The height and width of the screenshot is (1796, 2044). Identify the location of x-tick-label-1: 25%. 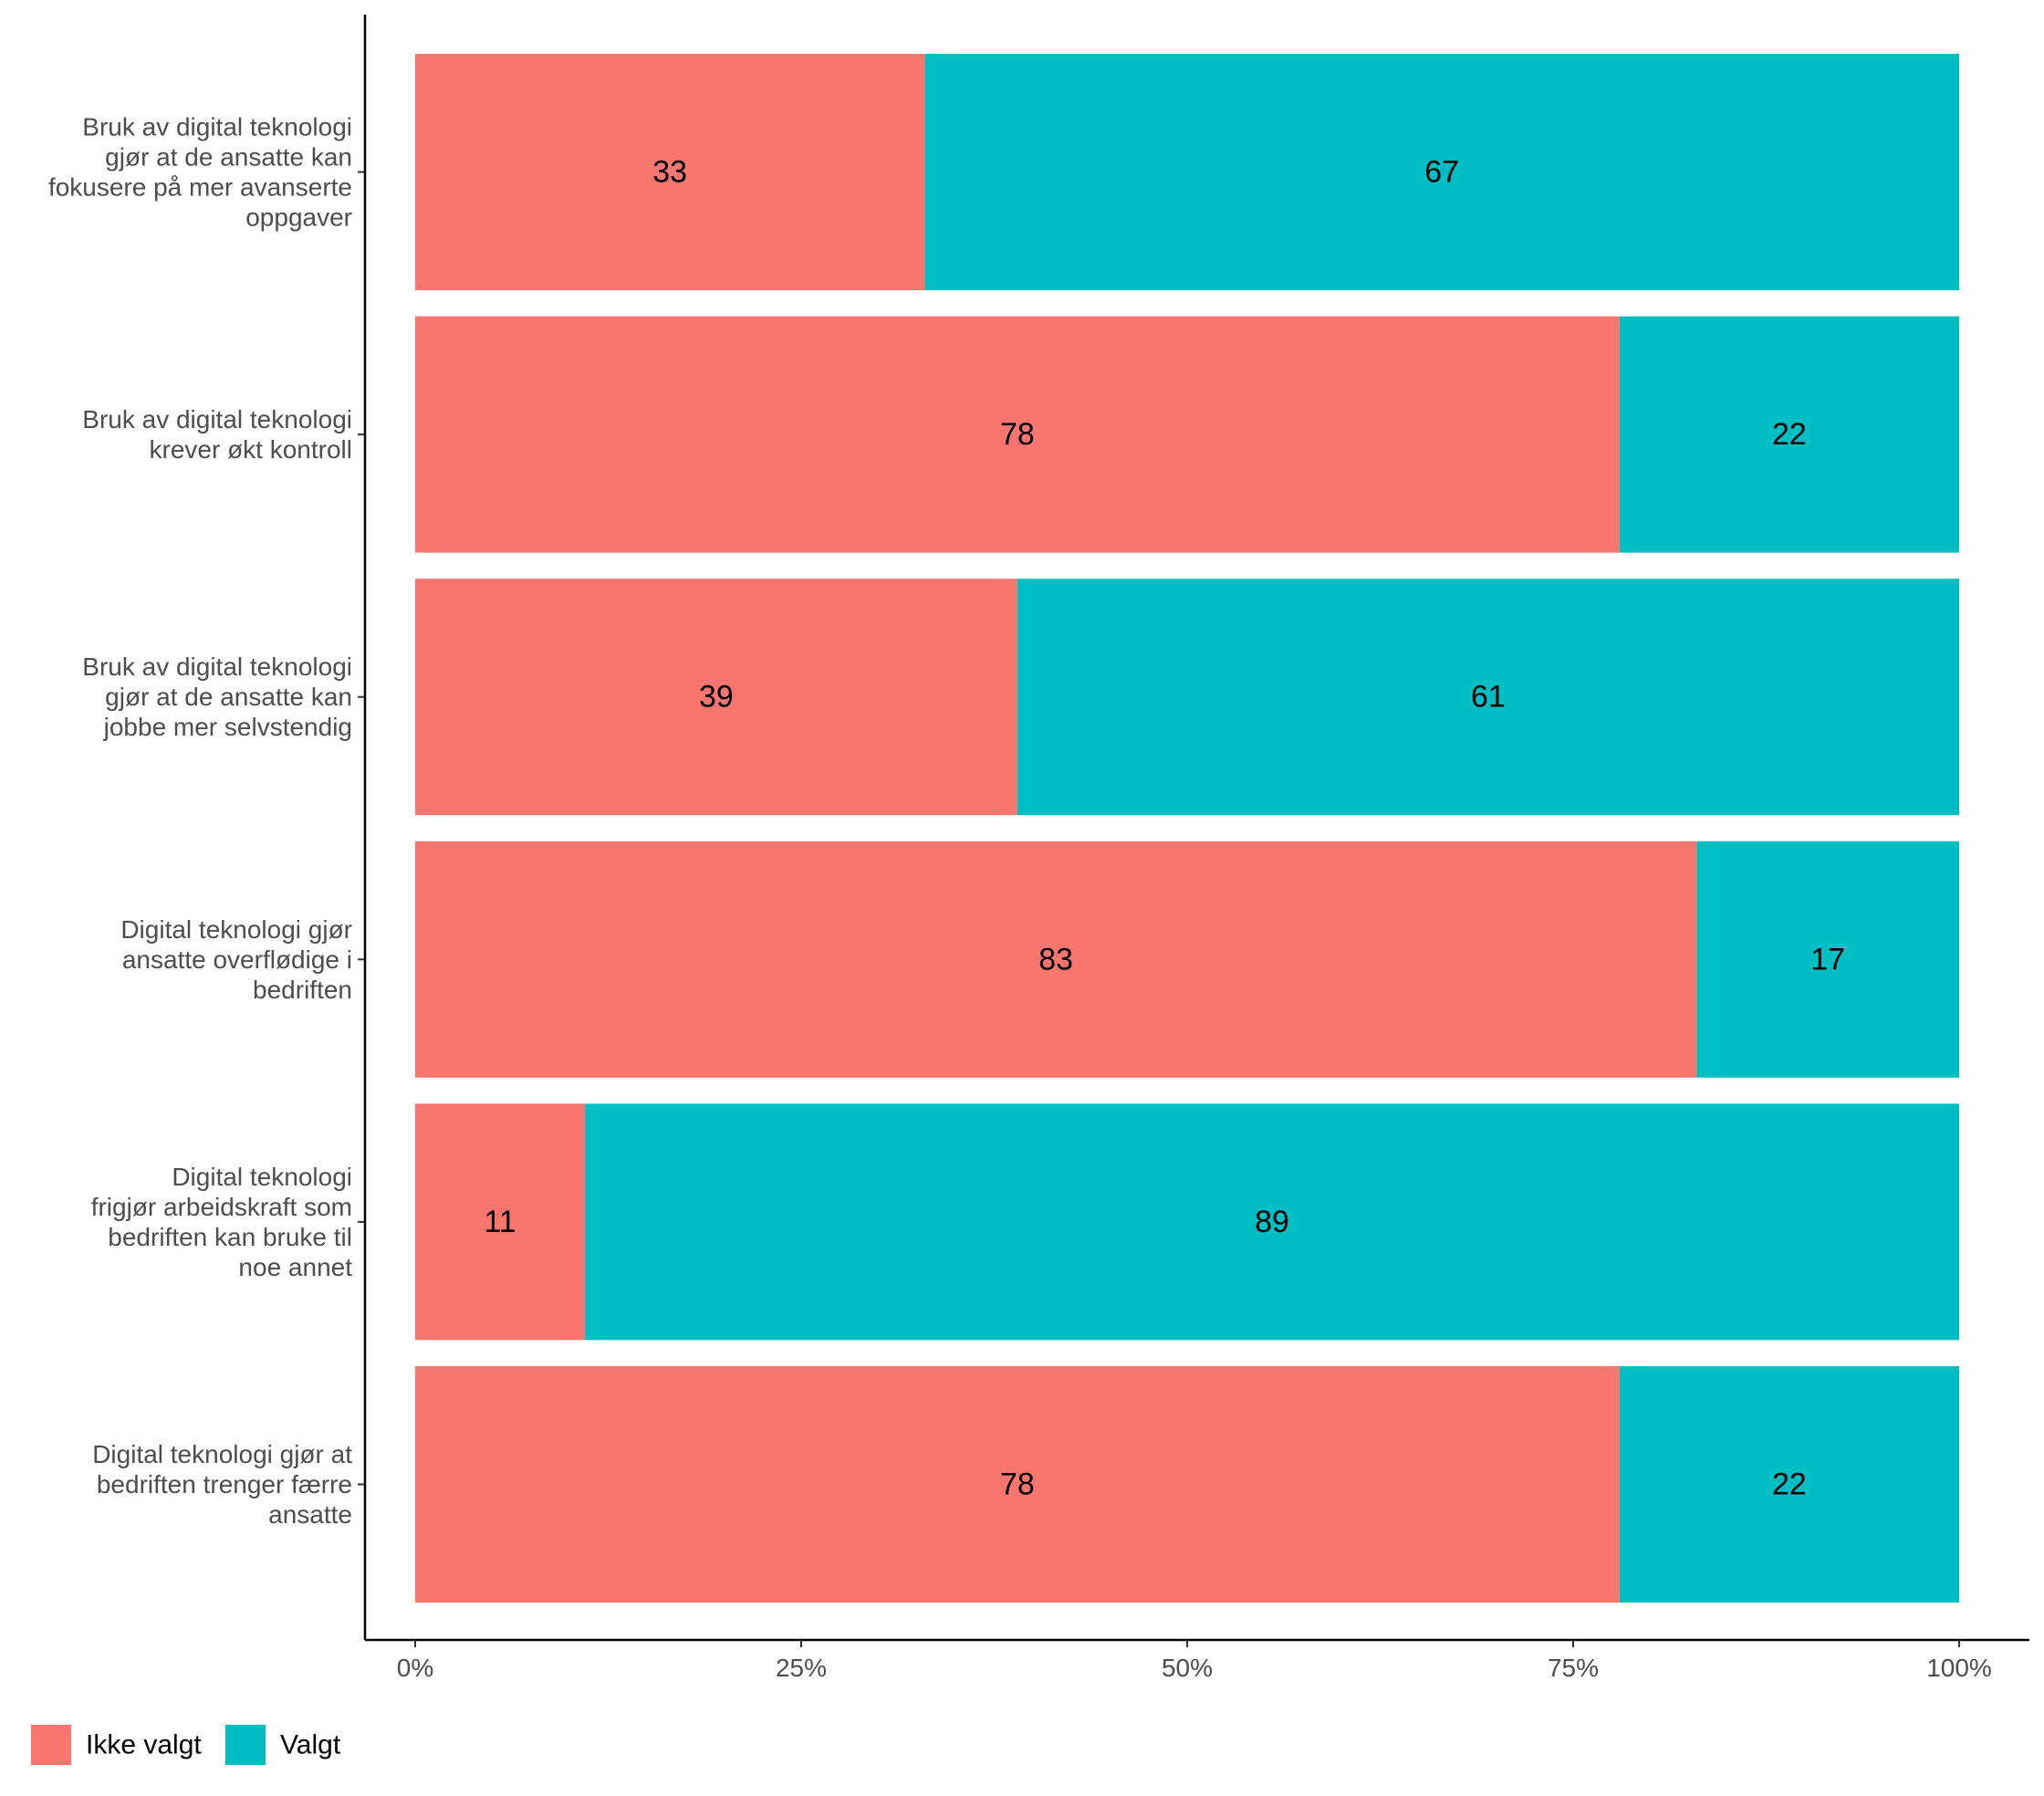
(801, 1668).